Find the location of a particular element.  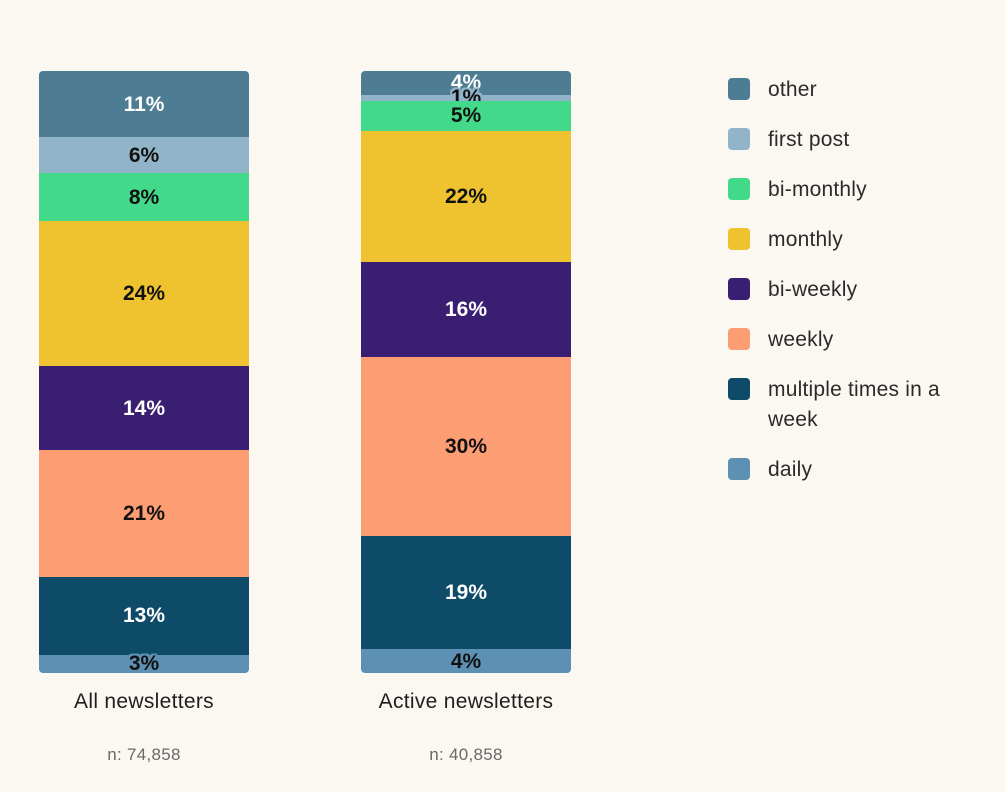

bar-segment-multiple-times-in-a-week: 13% is located at coordinates (144, 615).